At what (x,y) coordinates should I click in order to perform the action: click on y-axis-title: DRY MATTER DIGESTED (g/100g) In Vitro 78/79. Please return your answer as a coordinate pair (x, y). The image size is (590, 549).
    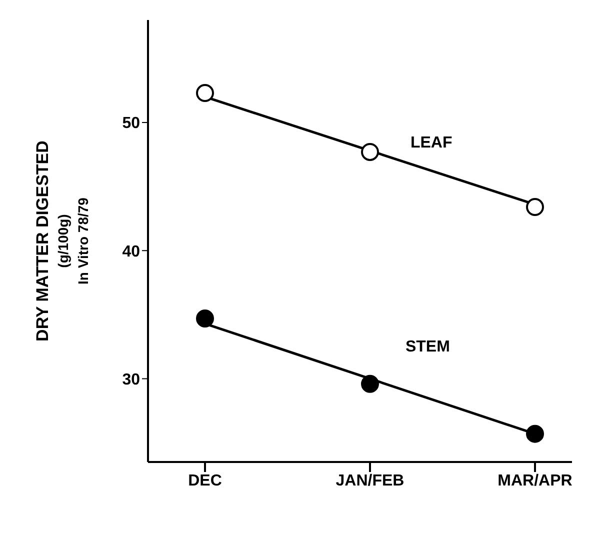
    Looking at the image, I should click on (62, 241).